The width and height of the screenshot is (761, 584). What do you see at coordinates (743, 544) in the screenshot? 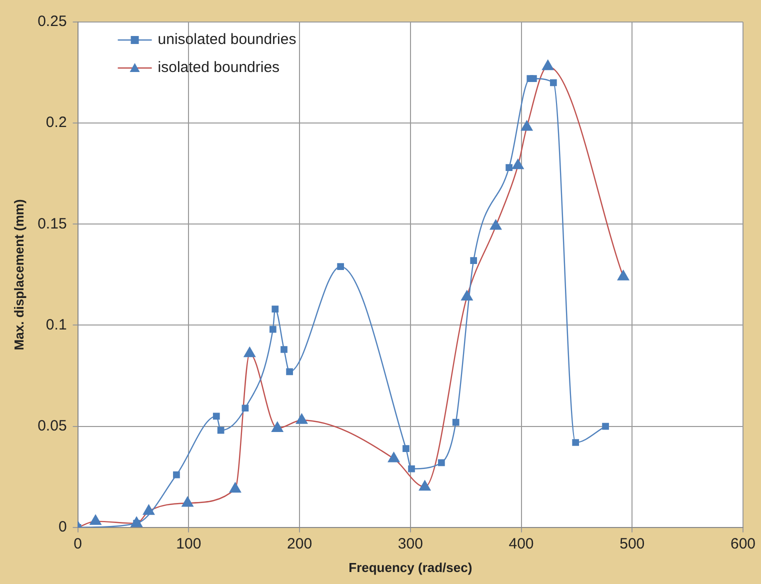
I see `x-tick-label: 600` at bounding box center [743, 544].